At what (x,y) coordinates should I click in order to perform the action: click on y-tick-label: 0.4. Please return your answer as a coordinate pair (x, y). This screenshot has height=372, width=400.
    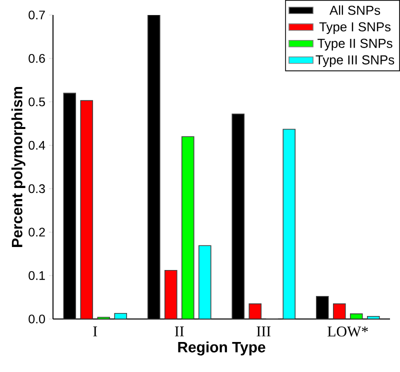
    Looking at the image, I should click on (37, 145).